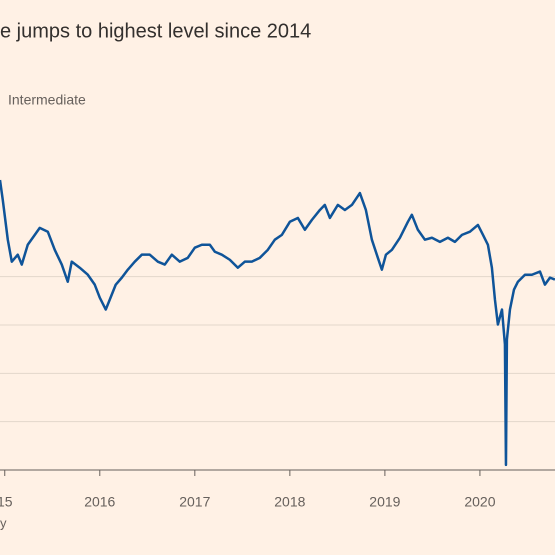 This screenshot has width=555, height=555. I want to click on chart-title: e jumps to highest level since 2014, so click(155, 31).